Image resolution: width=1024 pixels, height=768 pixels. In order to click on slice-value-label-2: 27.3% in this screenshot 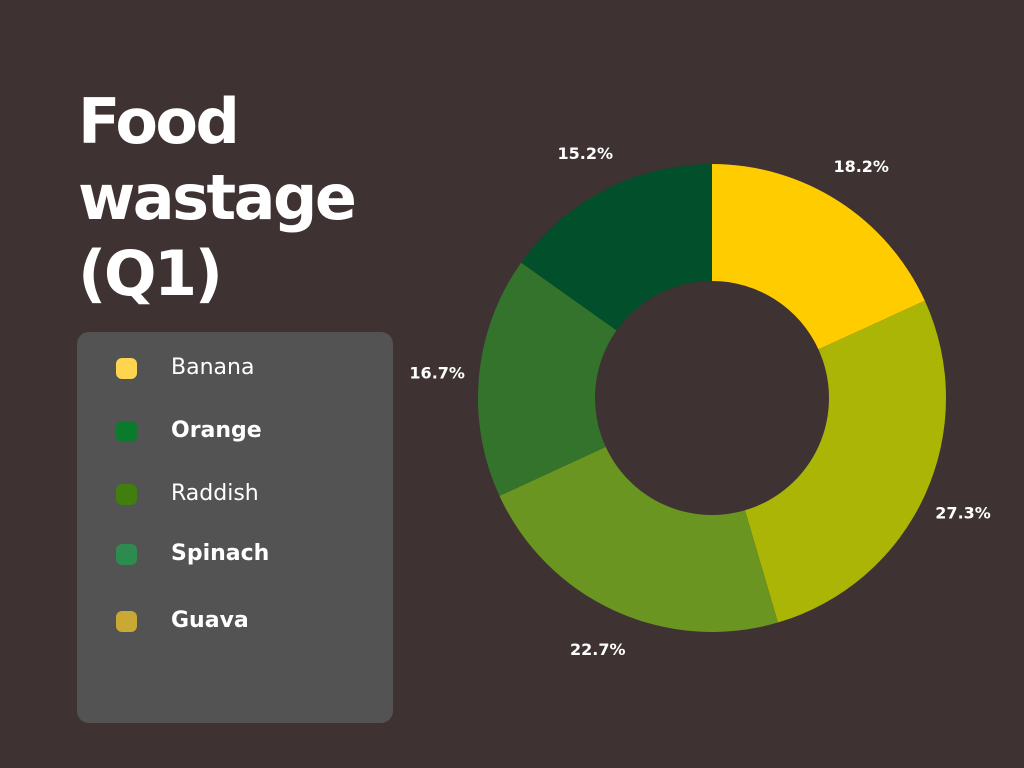, I will do `click(963, 513)`.